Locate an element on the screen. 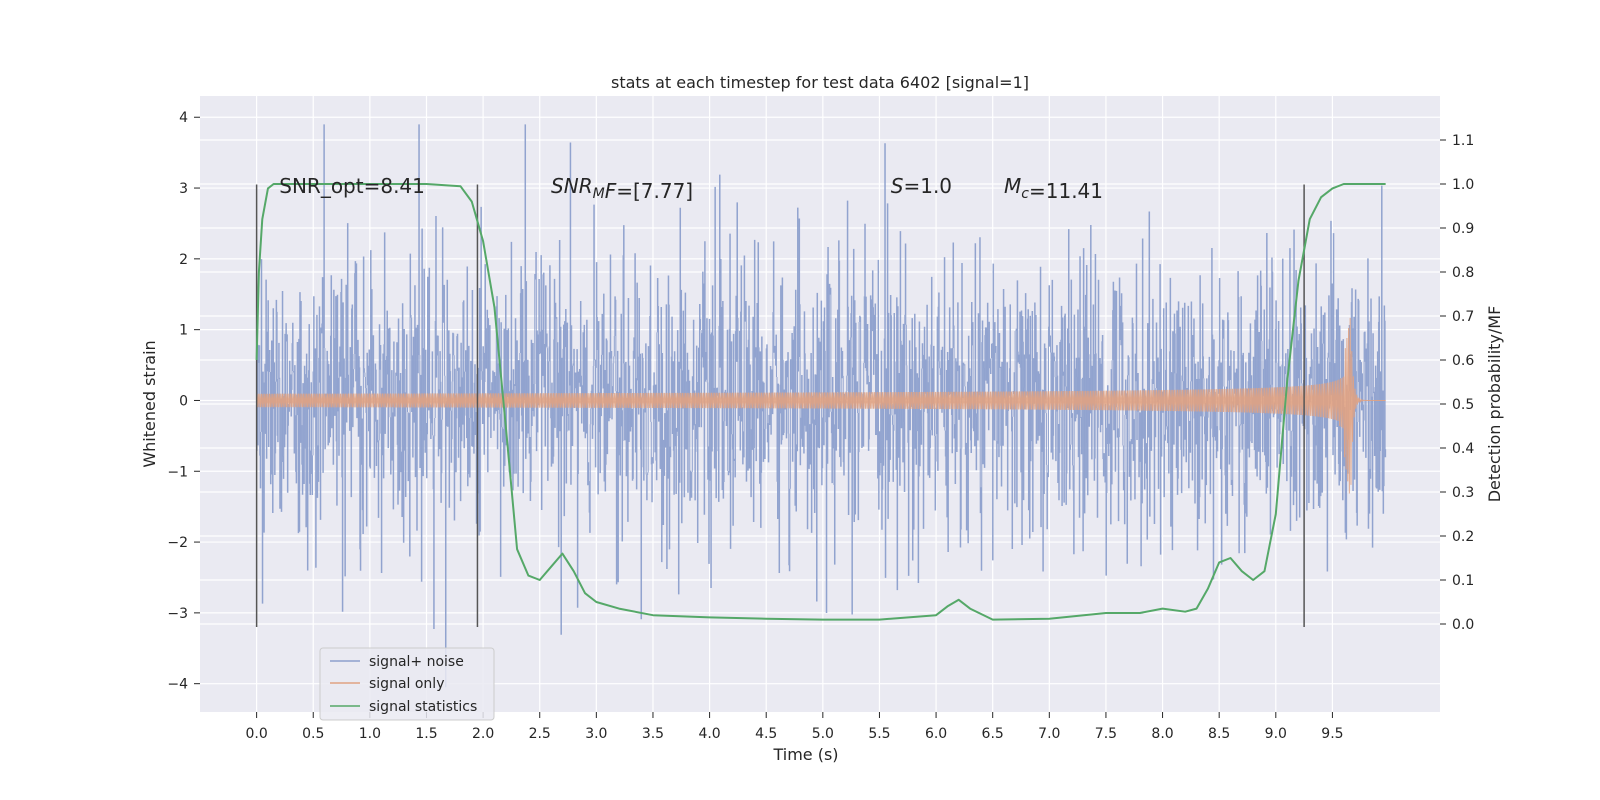 The height and width of the screenshot is (800, 1600). y-left-tick-label: 4 is located at coordinates (183, 118).